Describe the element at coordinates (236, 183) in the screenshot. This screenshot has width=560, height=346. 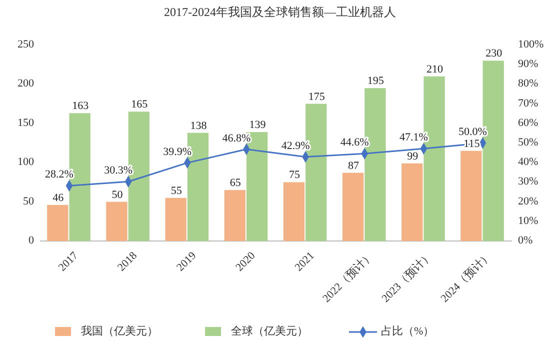
I see `data-label: 65` at that location.